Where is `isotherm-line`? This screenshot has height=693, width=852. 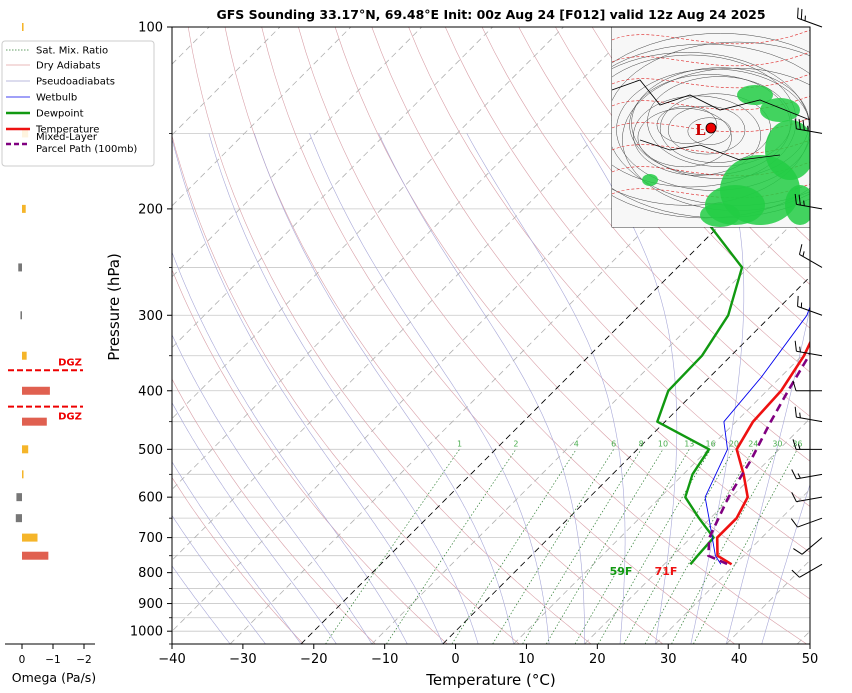 isotherm-line is located at coordinates (661, 495).